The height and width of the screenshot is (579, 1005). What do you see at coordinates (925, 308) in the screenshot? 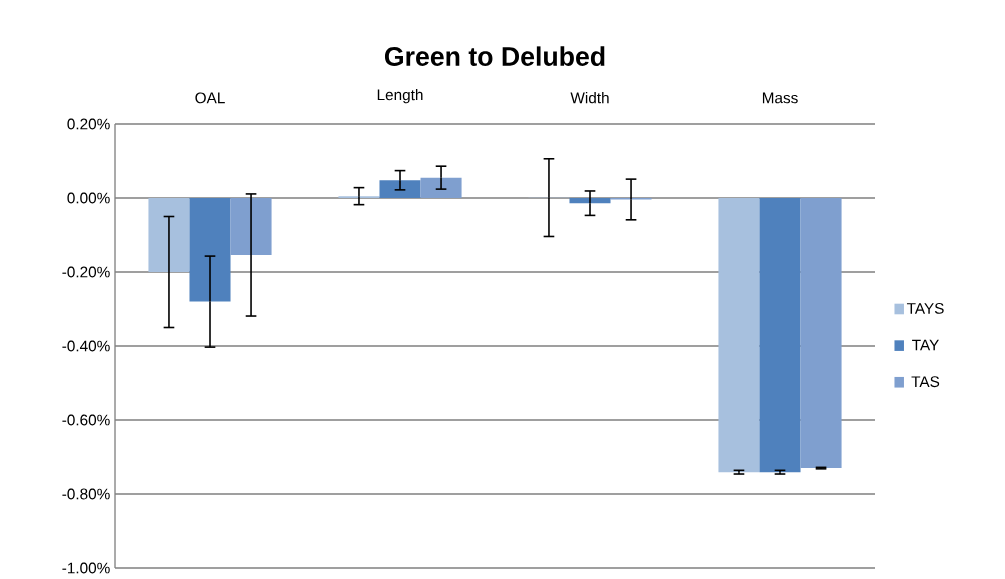
I see `legend-label: TAYS` at bounding box center [925, 308].